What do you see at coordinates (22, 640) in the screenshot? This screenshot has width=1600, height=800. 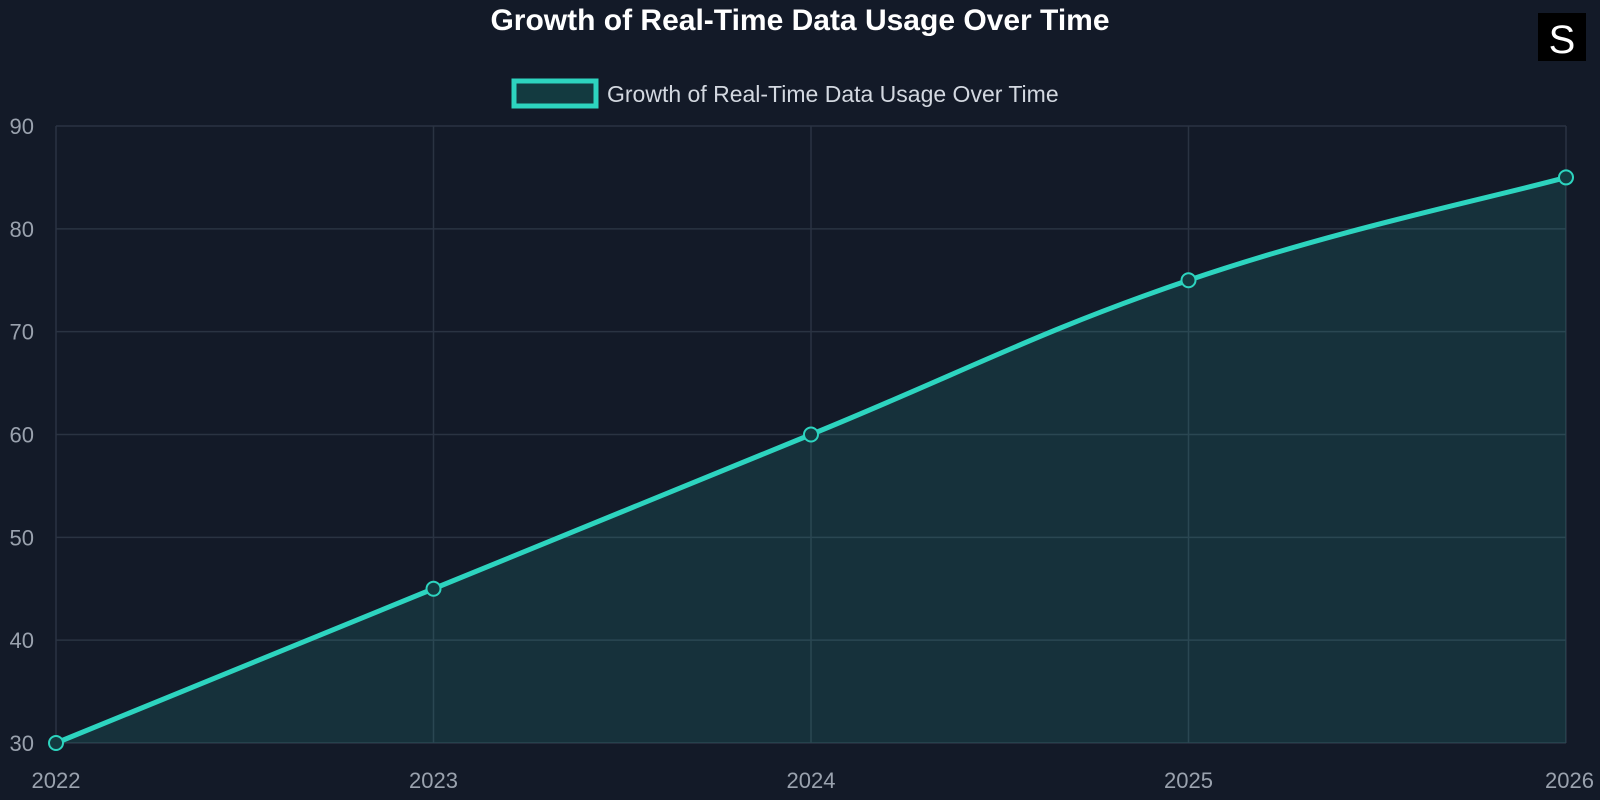 I see `y-tick-label: 40` at bounding box center [22, 640].